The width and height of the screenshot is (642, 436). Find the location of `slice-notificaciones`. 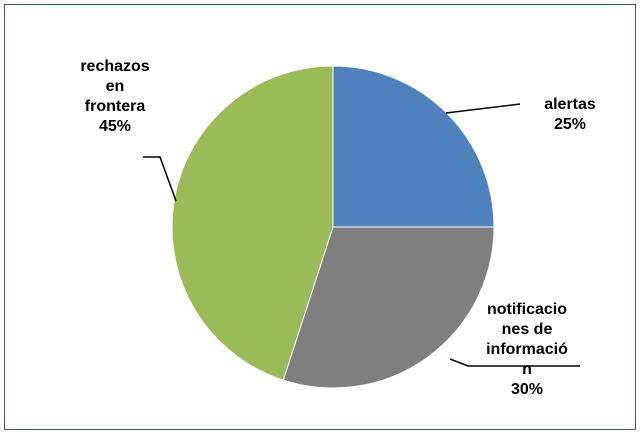

slice-notificaciones is located at coordinates (388, 307).